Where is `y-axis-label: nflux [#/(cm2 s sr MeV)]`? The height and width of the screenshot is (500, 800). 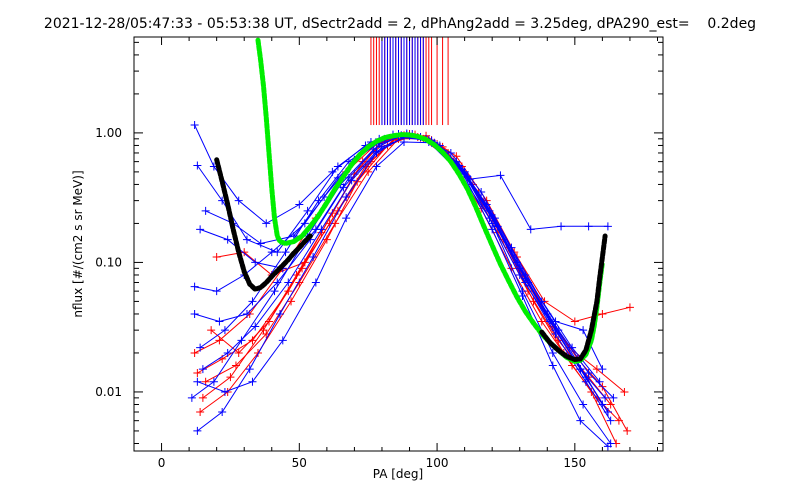
y-axis-label: nflux [#/(cm2 s sr MeV)] is located at coordinates (78, 243).